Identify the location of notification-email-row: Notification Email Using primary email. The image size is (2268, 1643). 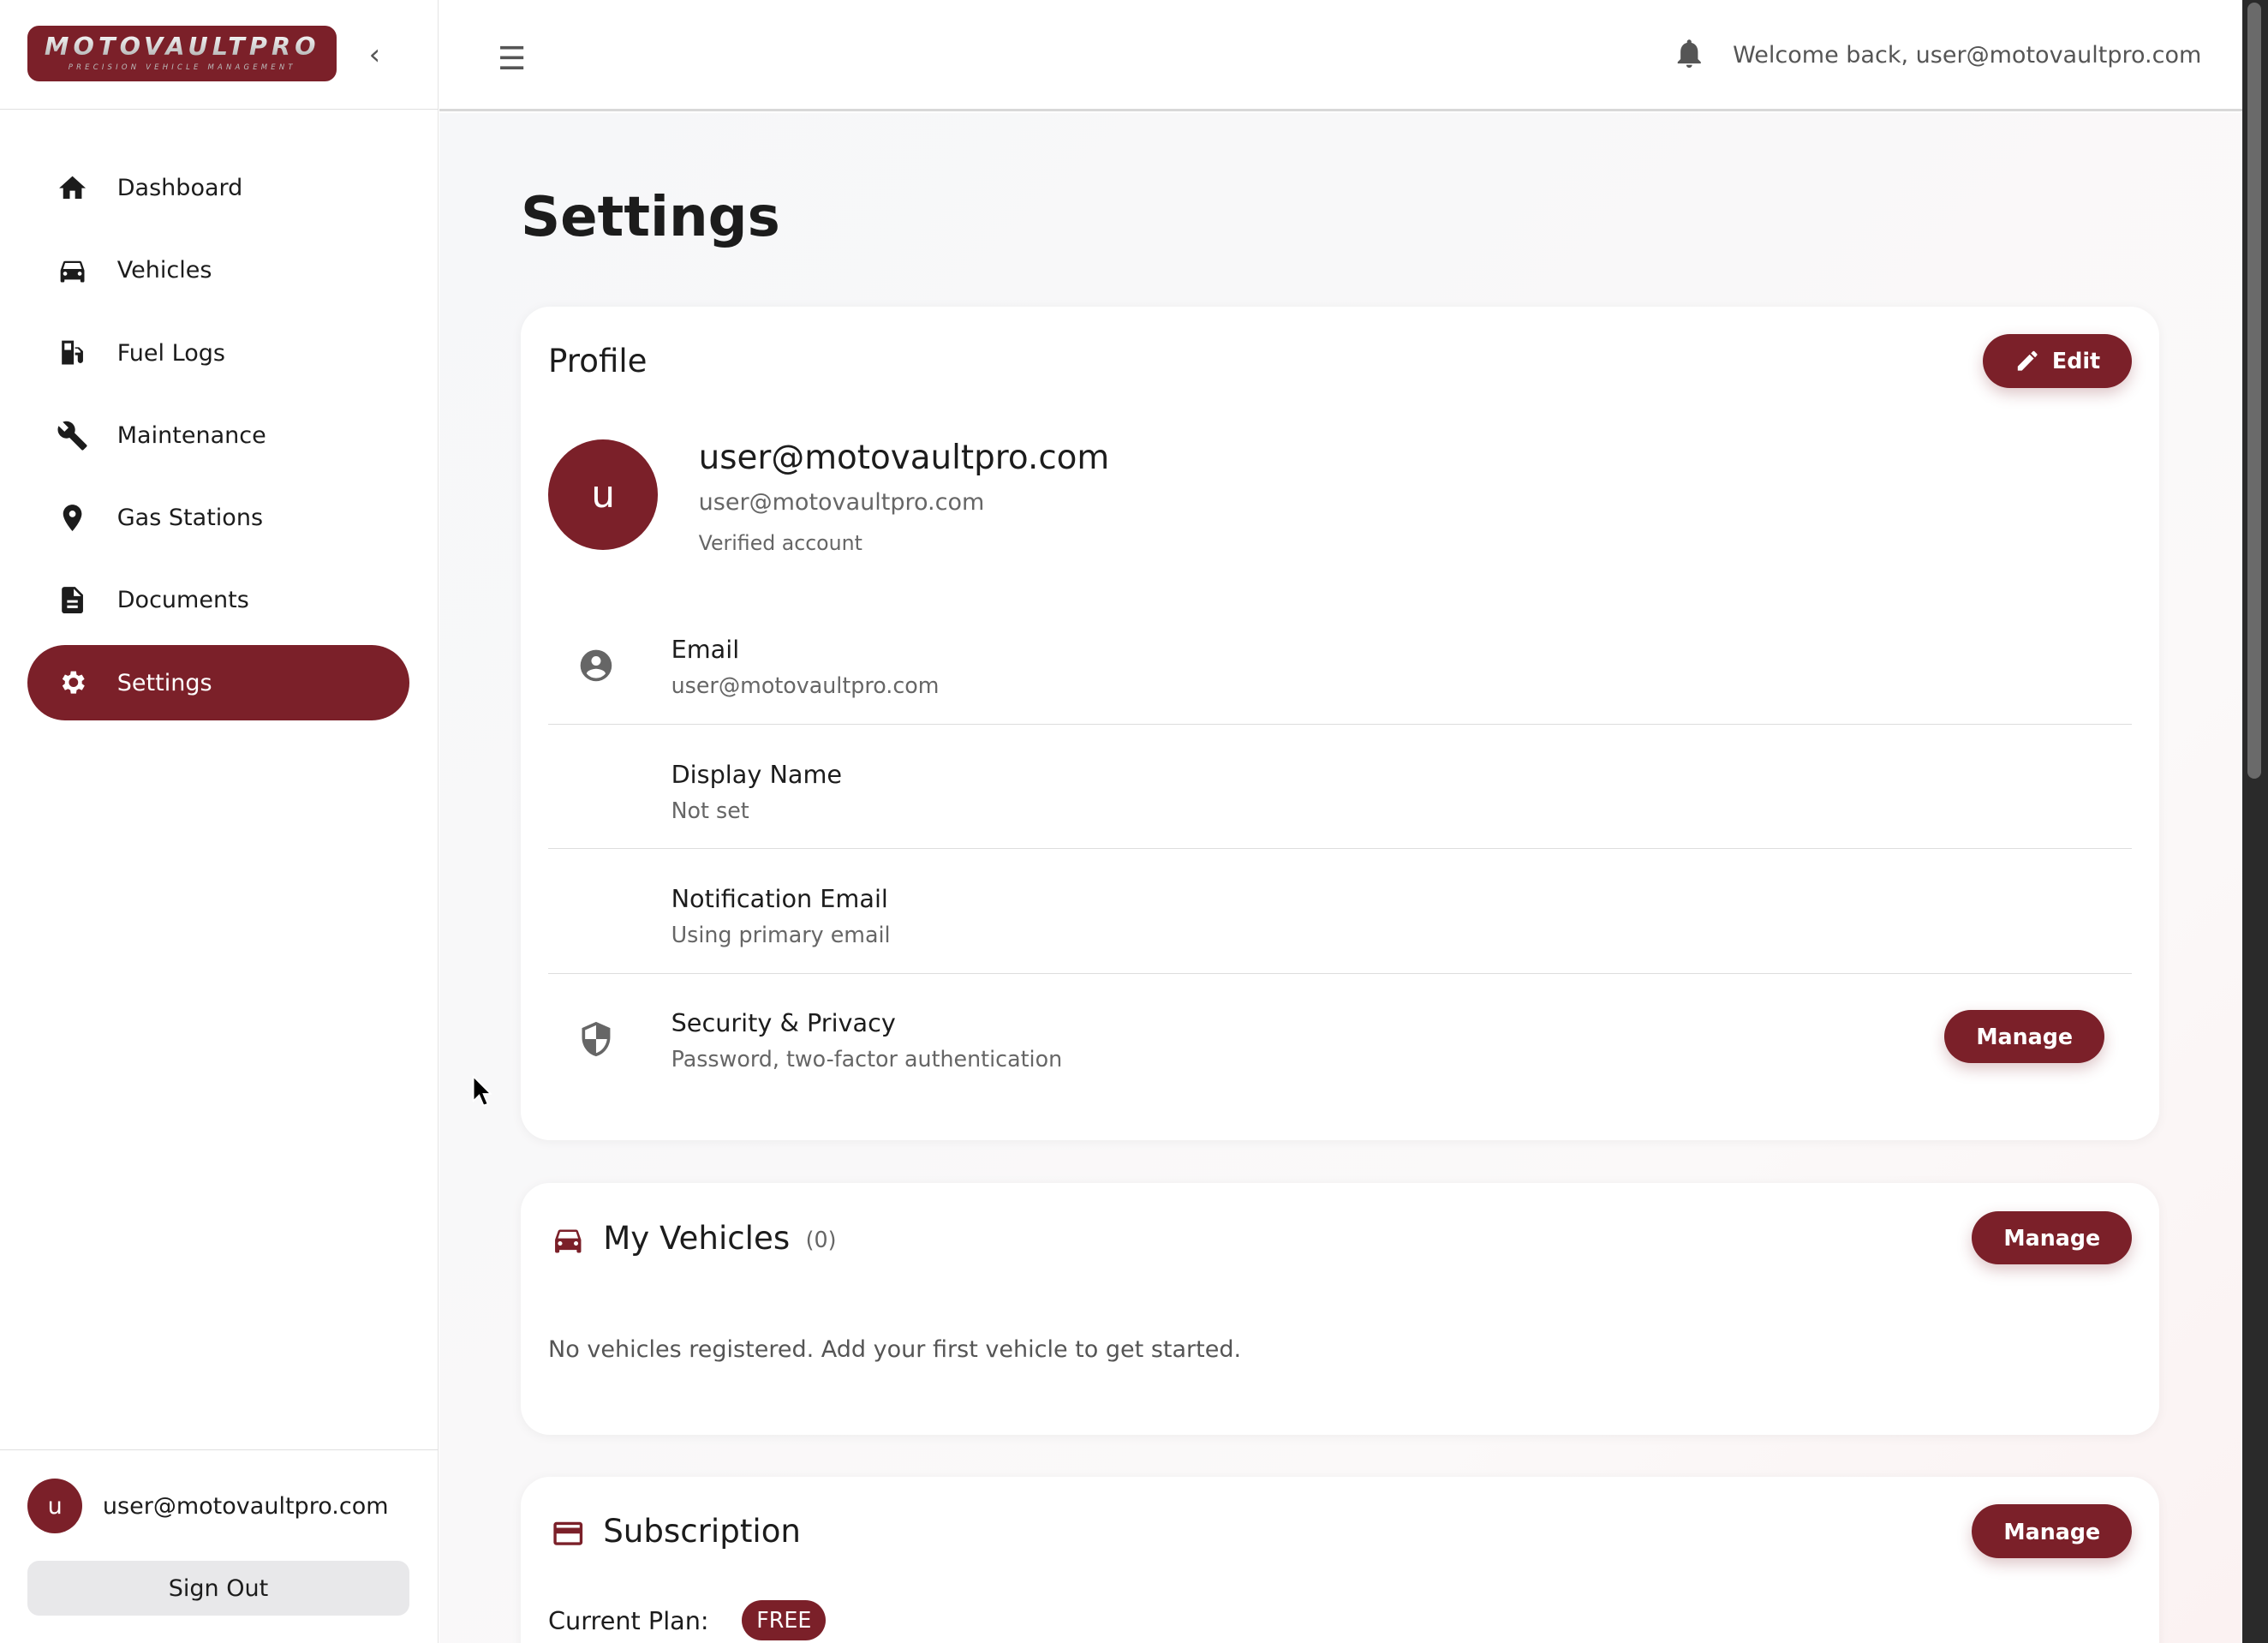
(1340, 912).